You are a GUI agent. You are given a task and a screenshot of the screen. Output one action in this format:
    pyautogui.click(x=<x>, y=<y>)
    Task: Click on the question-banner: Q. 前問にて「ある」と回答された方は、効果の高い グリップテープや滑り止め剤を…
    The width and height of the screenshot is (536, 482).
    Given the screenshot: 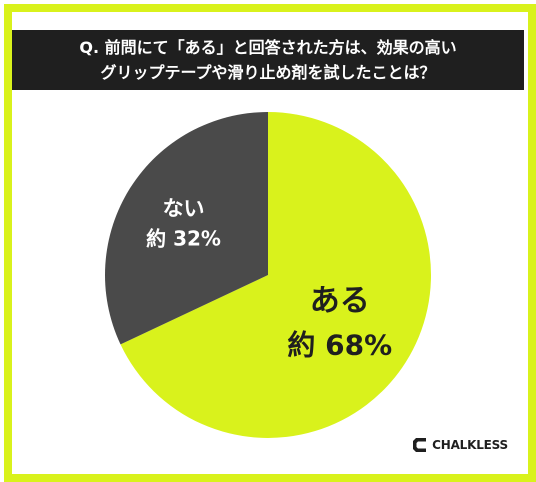 What is the action you would take?
    pyautogui.click(x=268, y=60)
    